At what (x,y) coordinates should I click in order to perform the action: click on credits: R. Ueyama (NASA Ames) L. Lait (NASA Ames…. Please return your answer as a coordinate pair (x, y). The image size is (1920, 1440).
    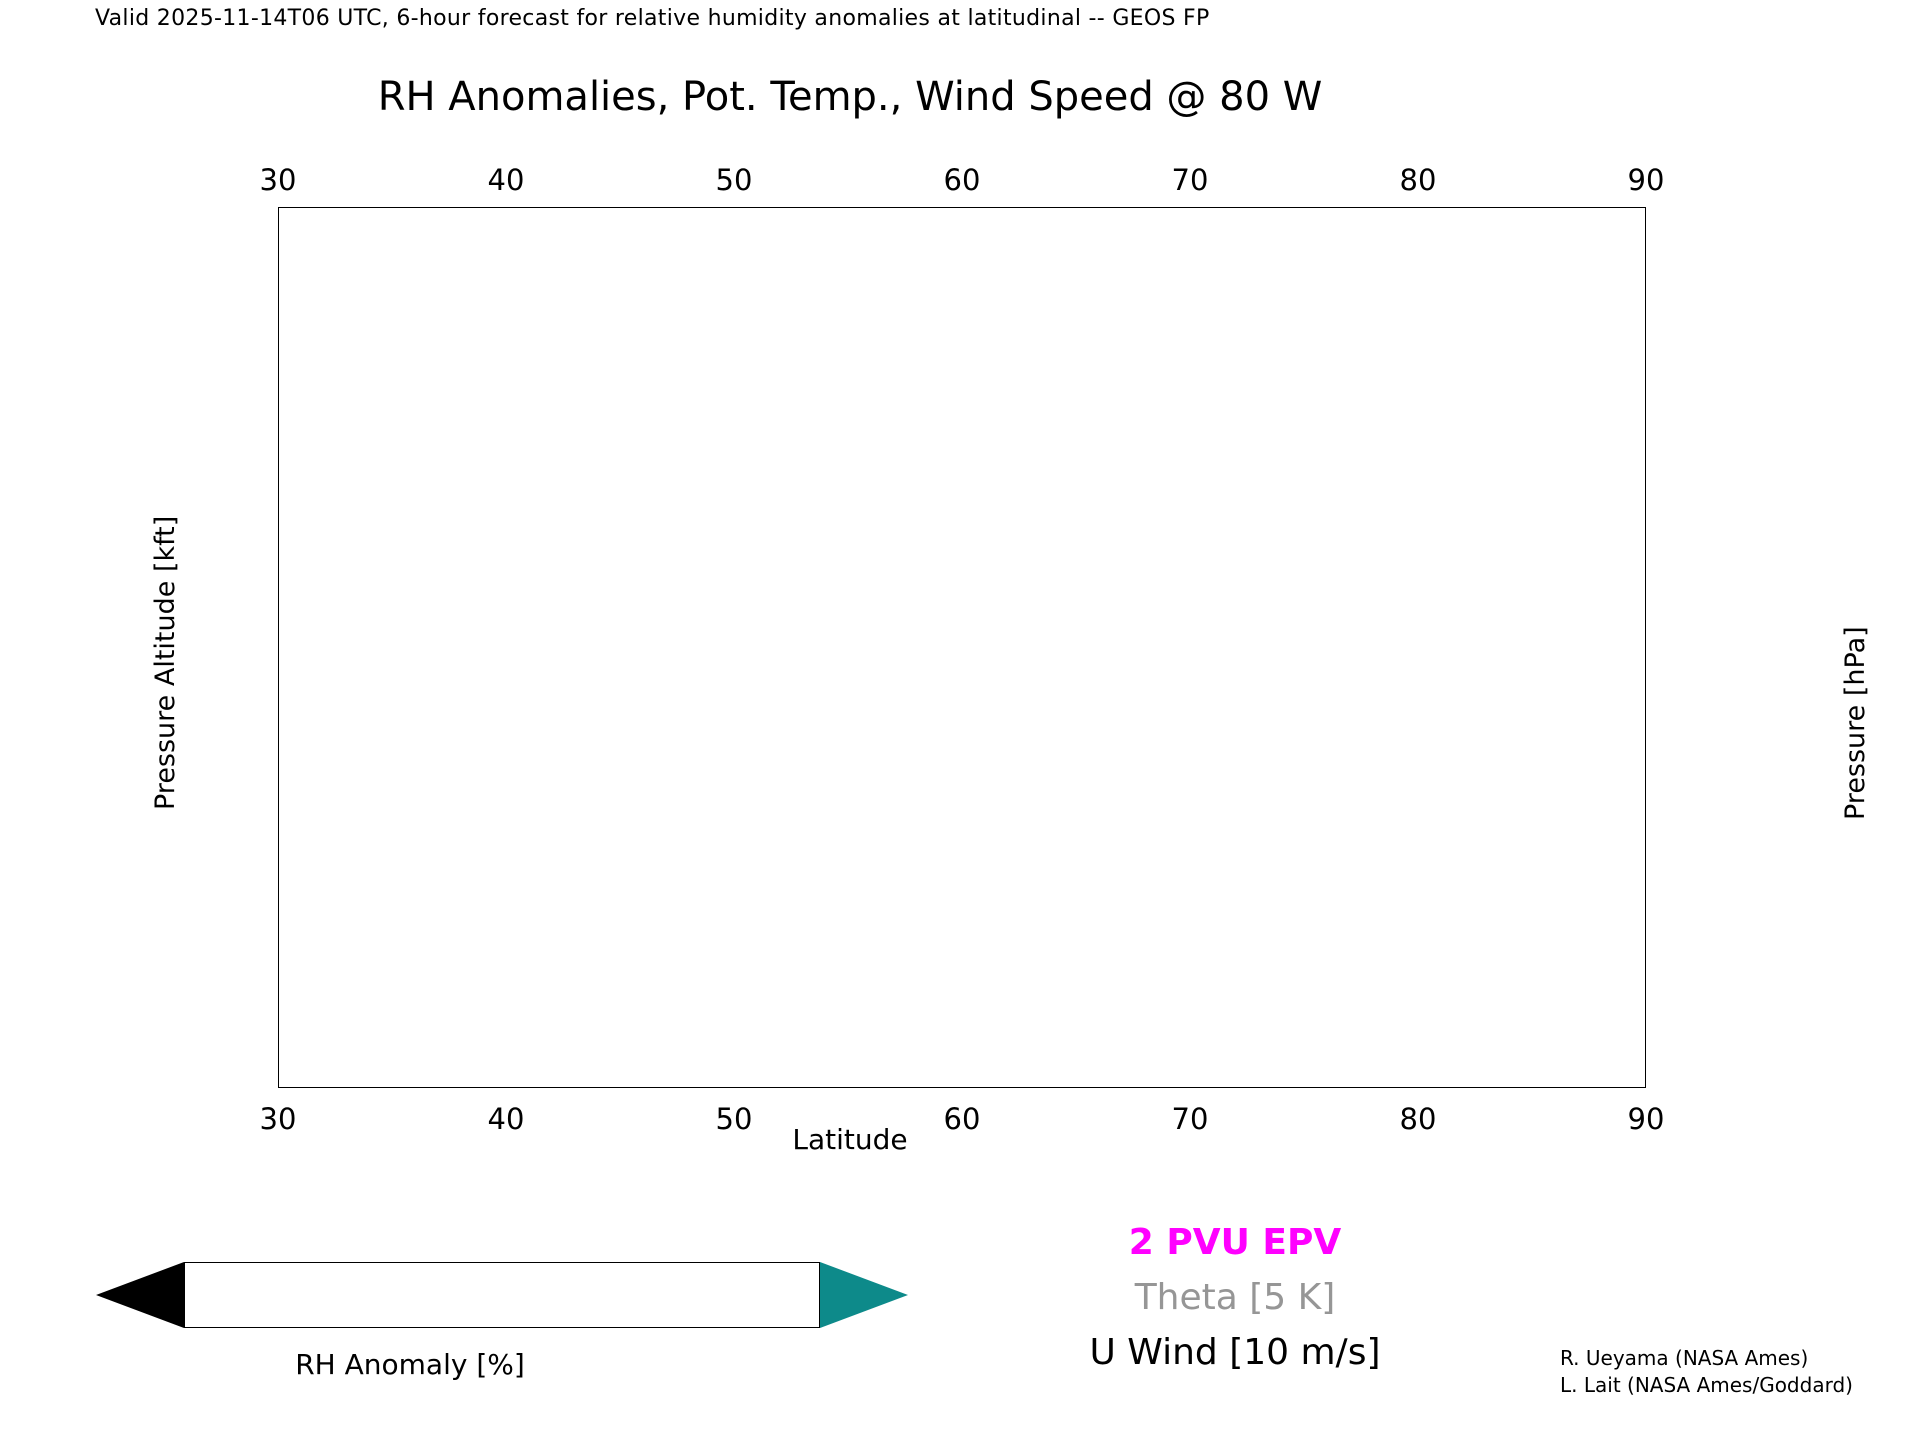
    Looking at the image, I should click on (1706, 1372).